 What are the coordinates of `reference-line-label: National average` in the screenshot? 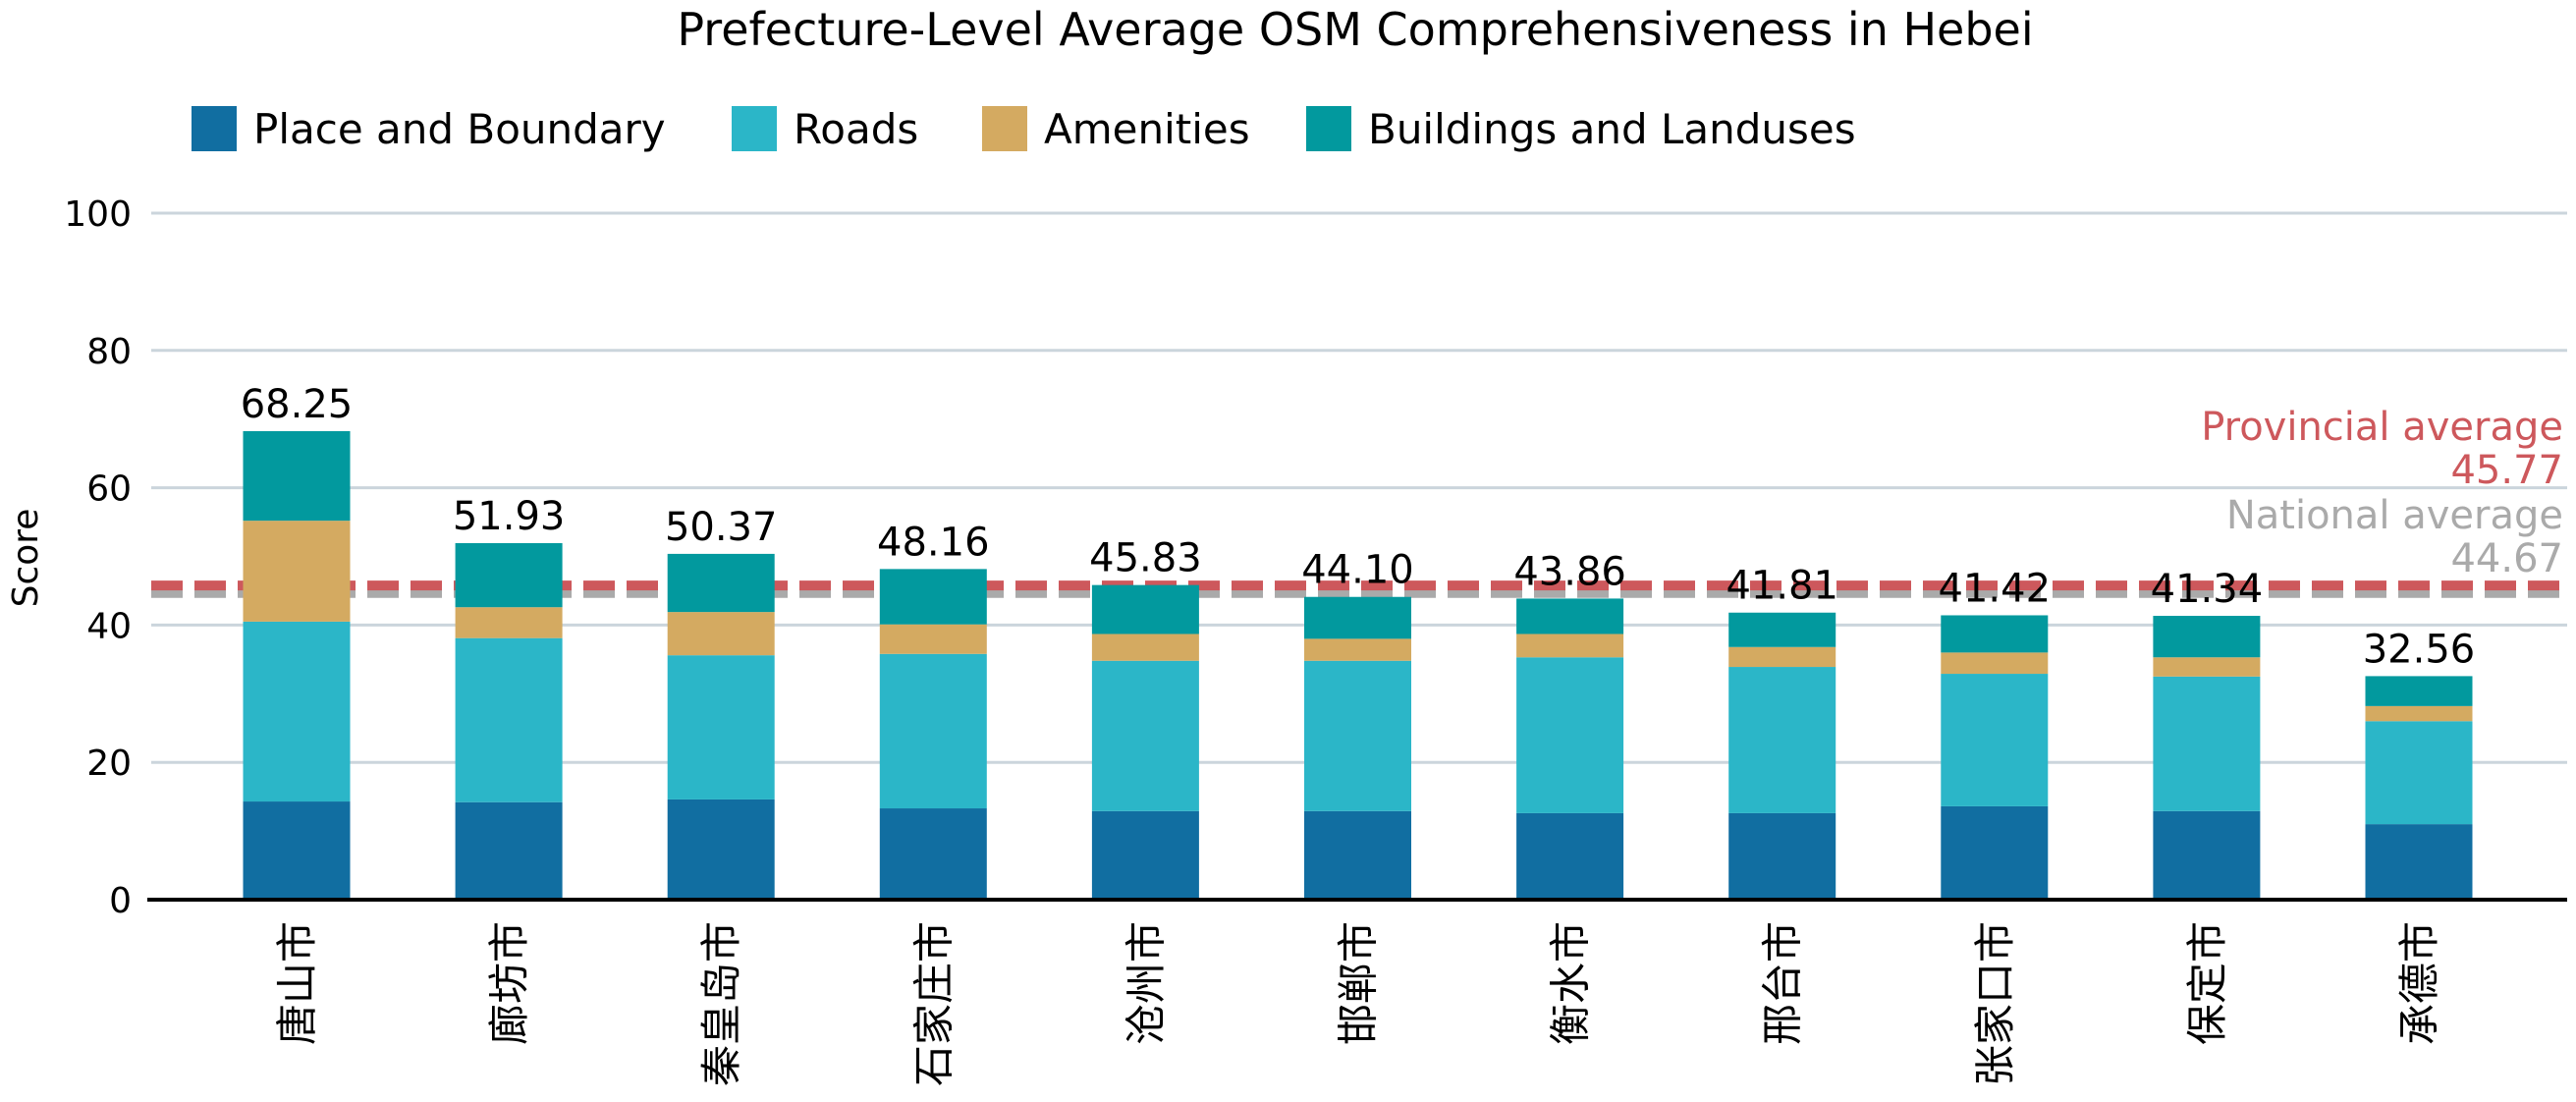 It's located at (2394, 516).